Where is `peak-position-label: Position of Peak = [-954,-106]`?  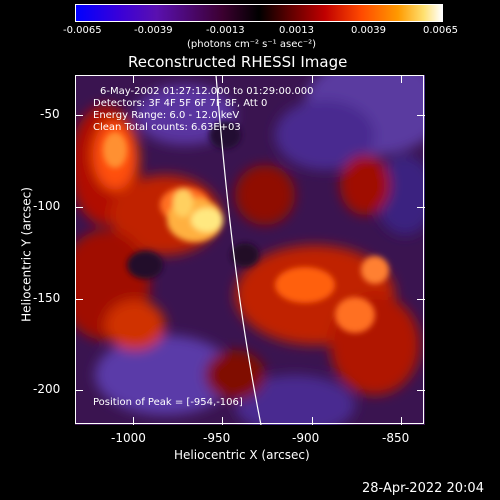 peak-position-label: Position of Peak = [-954,-106] is located at coordinates (168, 402).